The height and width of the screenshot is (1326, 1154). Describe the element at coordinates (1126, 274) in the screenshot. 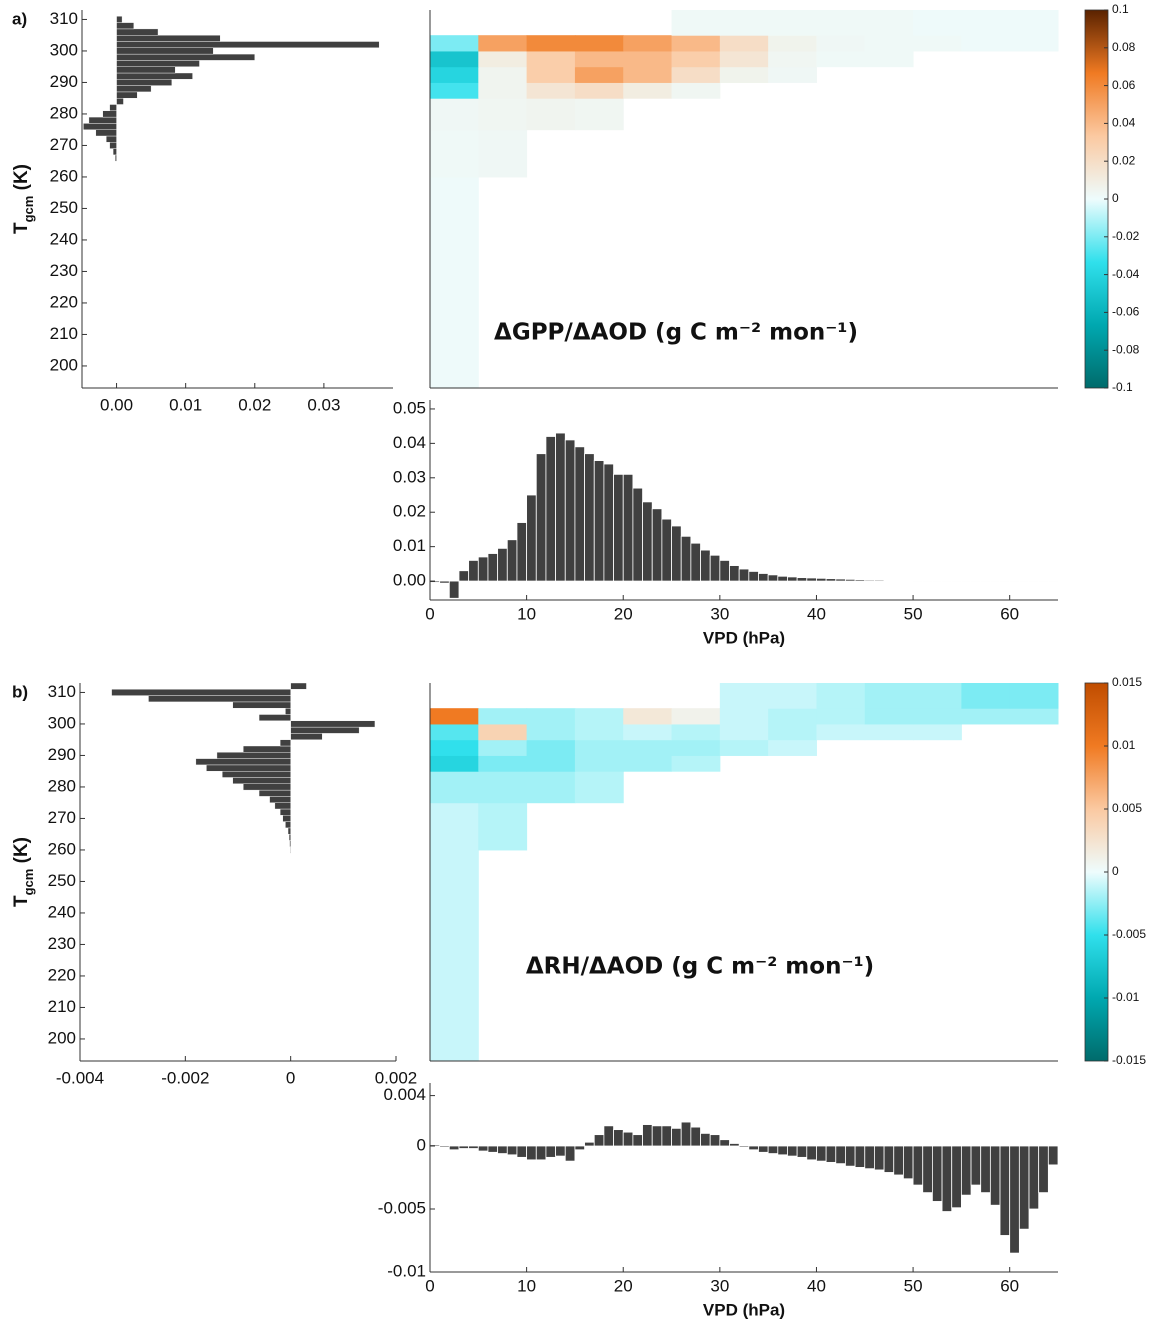

I see `colorbar-tick-label: -0.04` at that location.